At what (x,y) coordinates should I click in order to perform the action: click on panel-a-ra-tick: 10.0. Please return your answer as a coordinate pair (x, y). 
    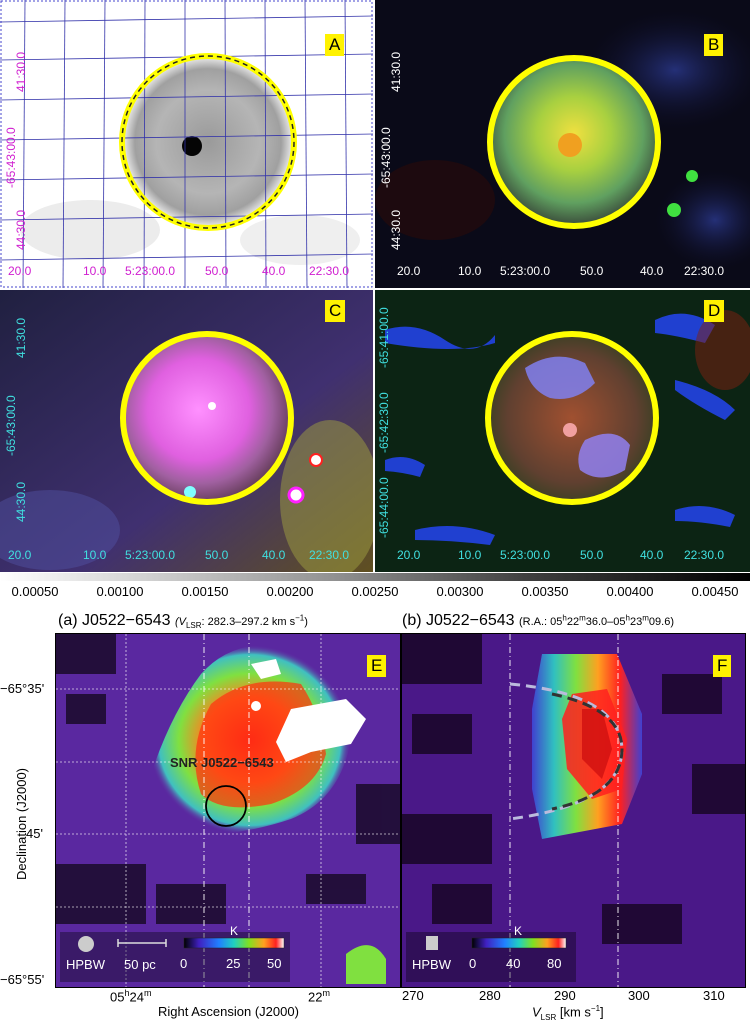
    Looking at the image, I should click on (95, 271).